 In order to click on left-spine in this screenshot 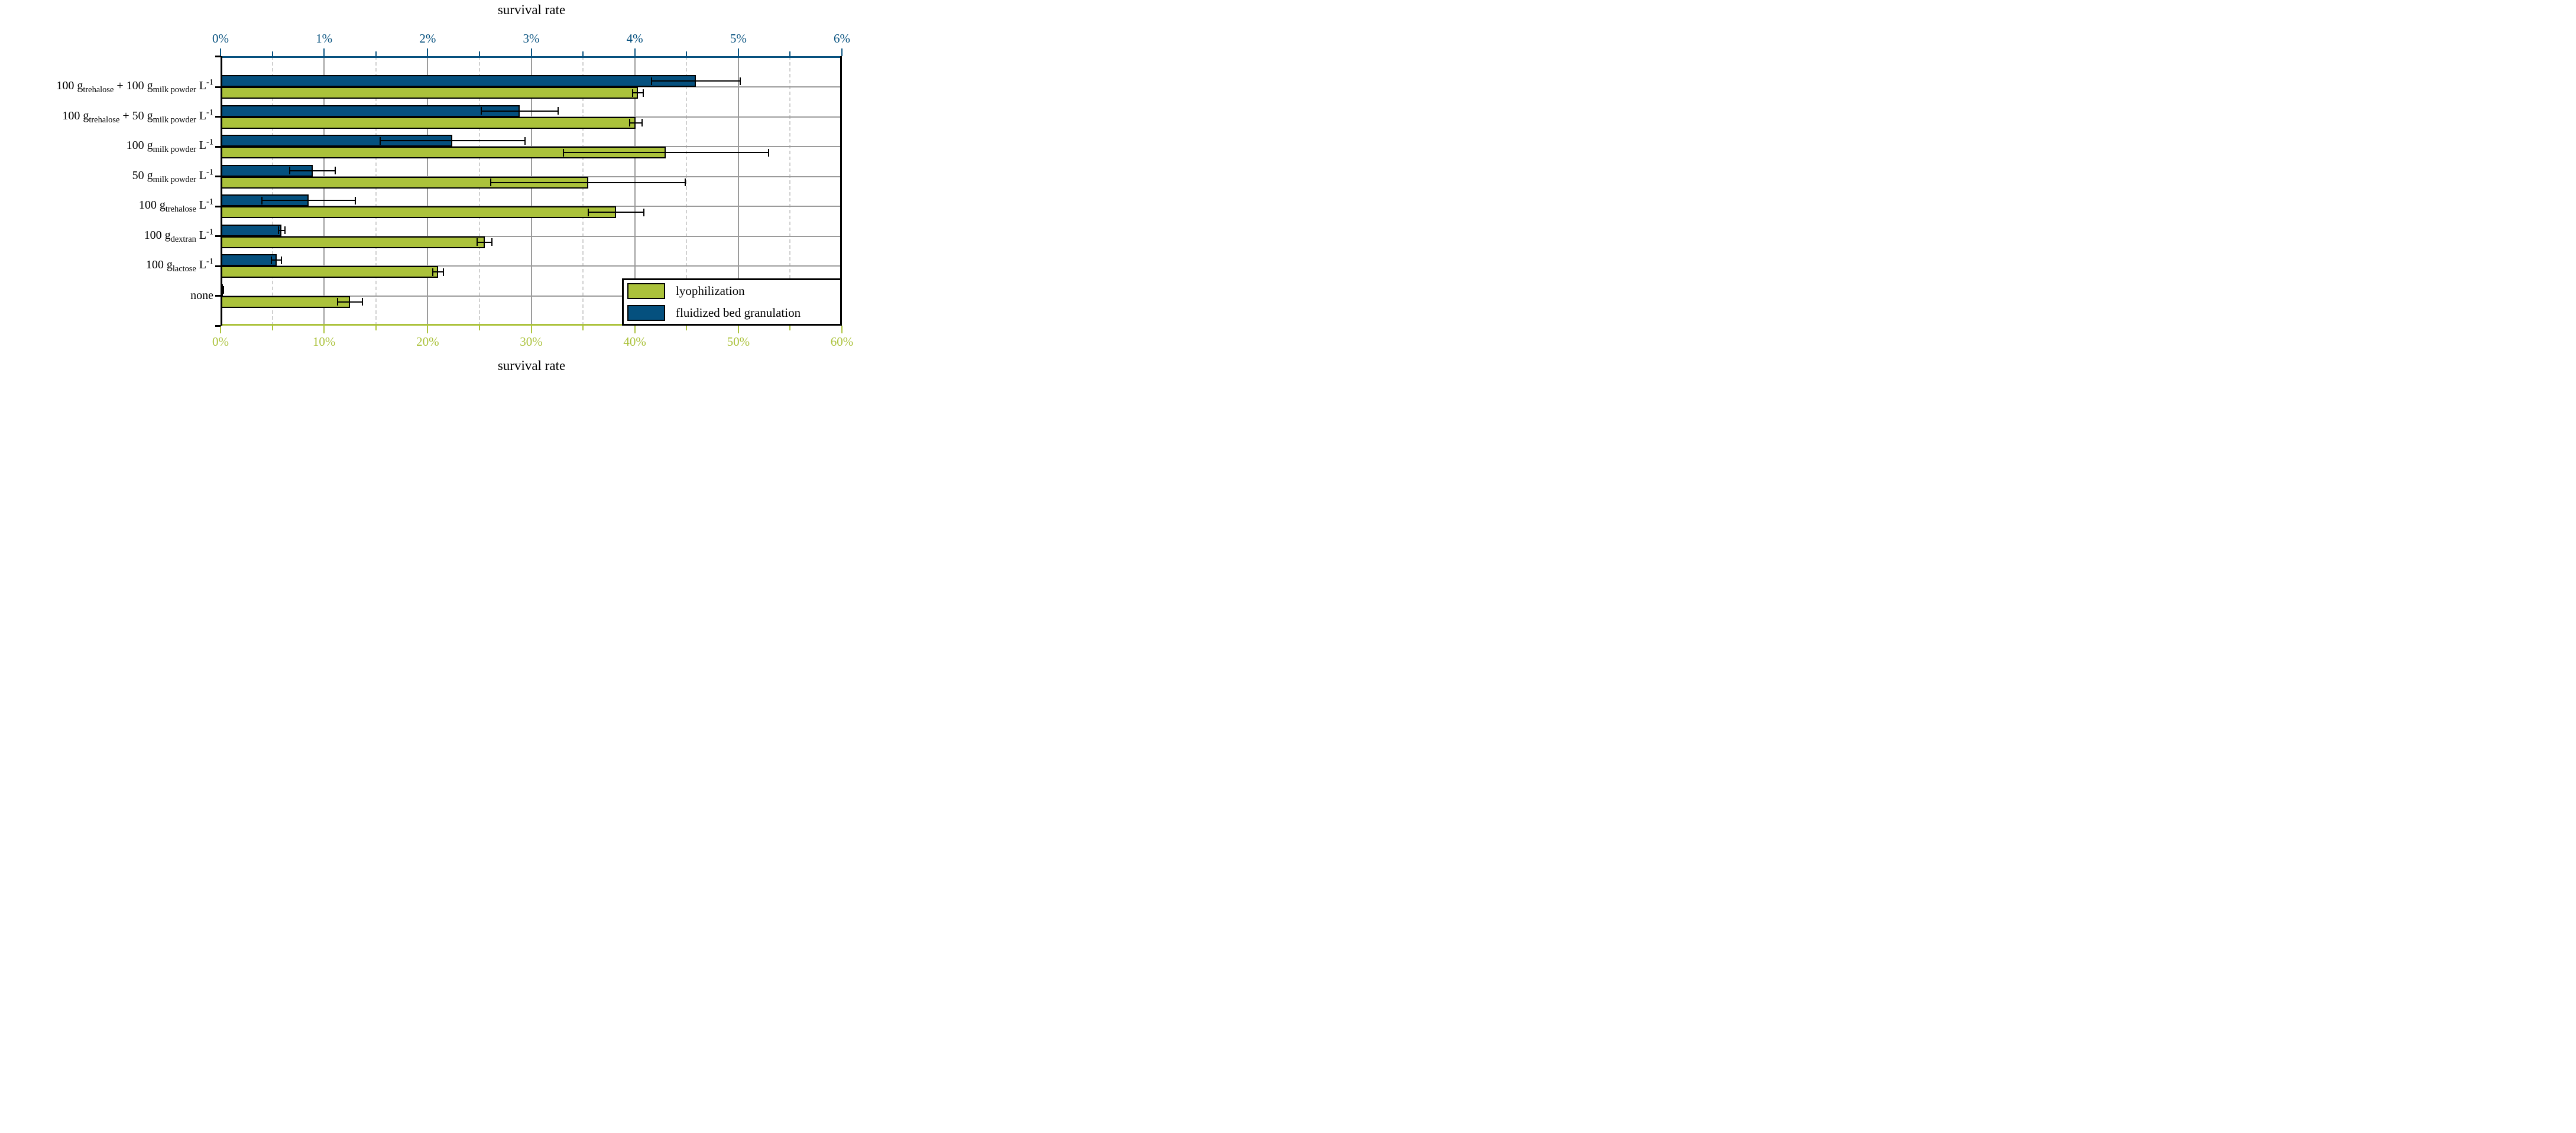, I will do `click(221, 191)`.